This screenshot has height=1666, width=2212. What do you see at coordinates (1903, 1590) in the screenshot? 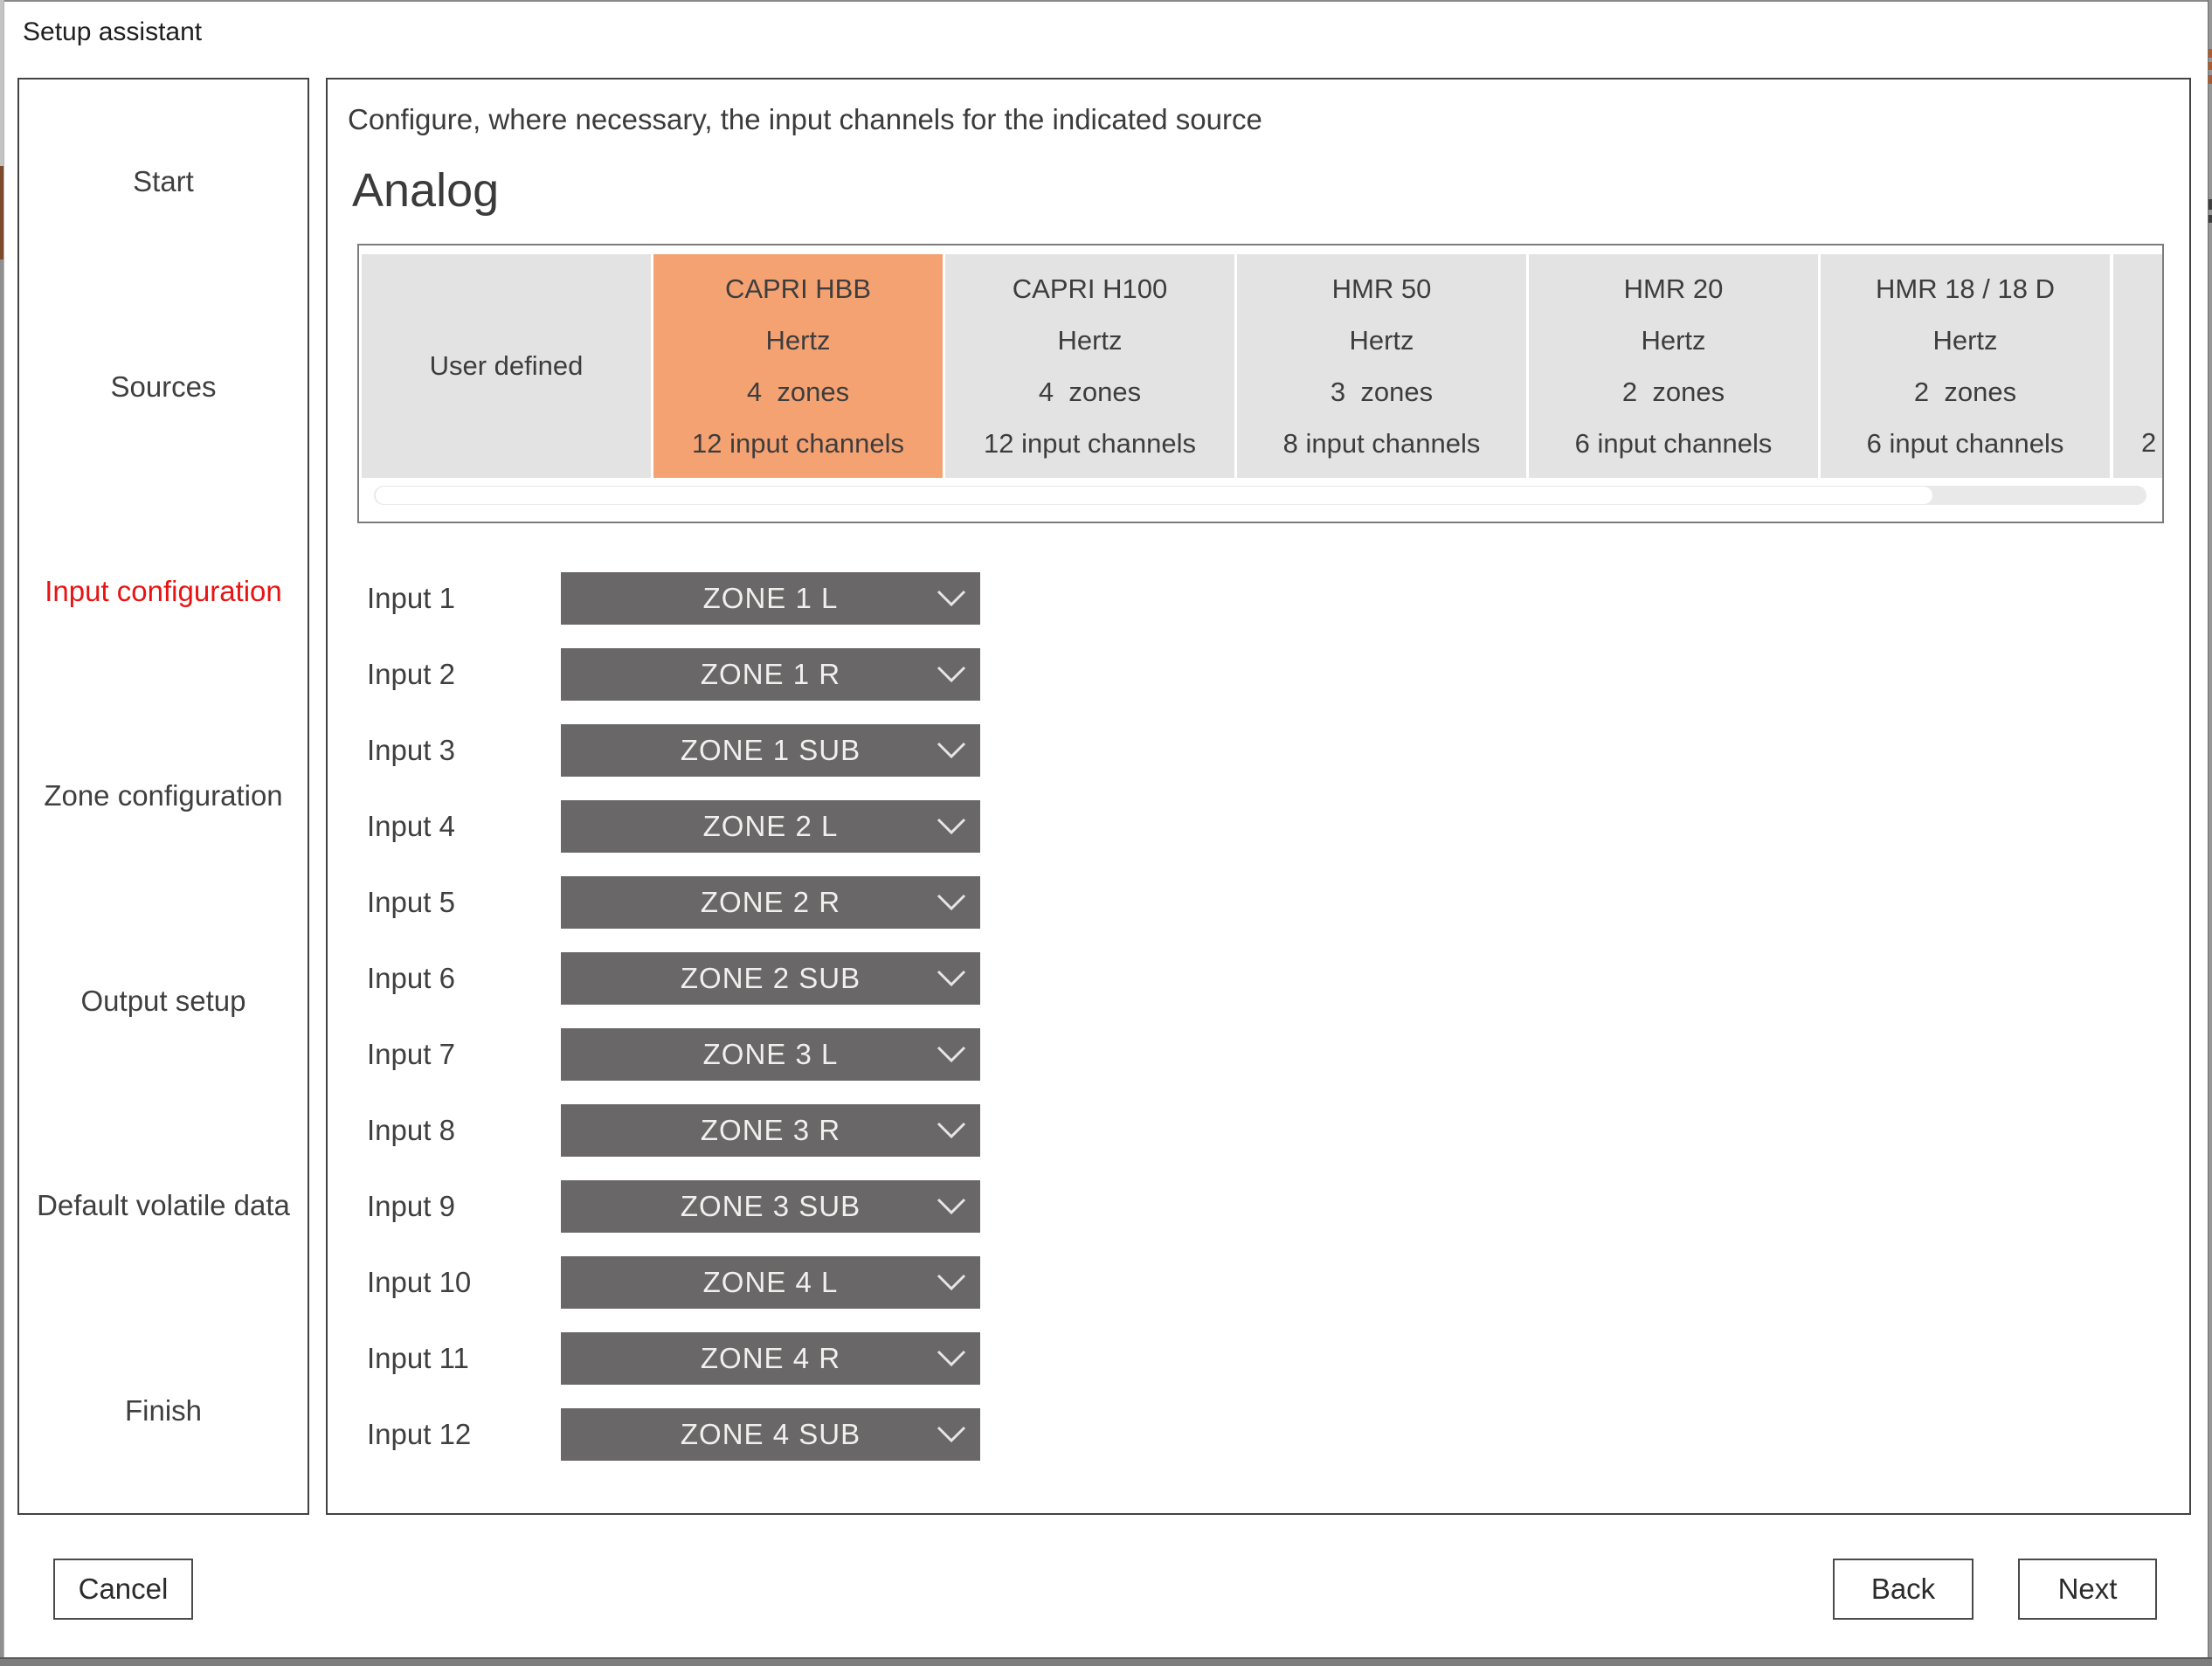
I see `back-button: Back` at bounding box center [1903, 1590].